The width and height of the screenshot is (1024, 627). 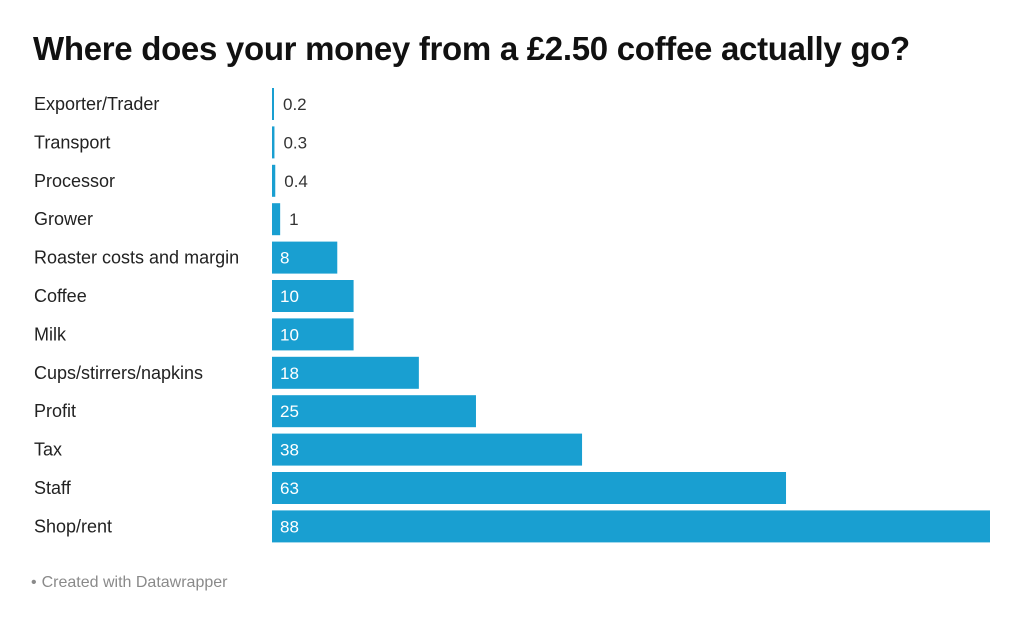 What do you see at coordinates (134, 582) in the screenshot?
I see `footer-text: Created with Datawrapper` at bounding box center [134, 582].